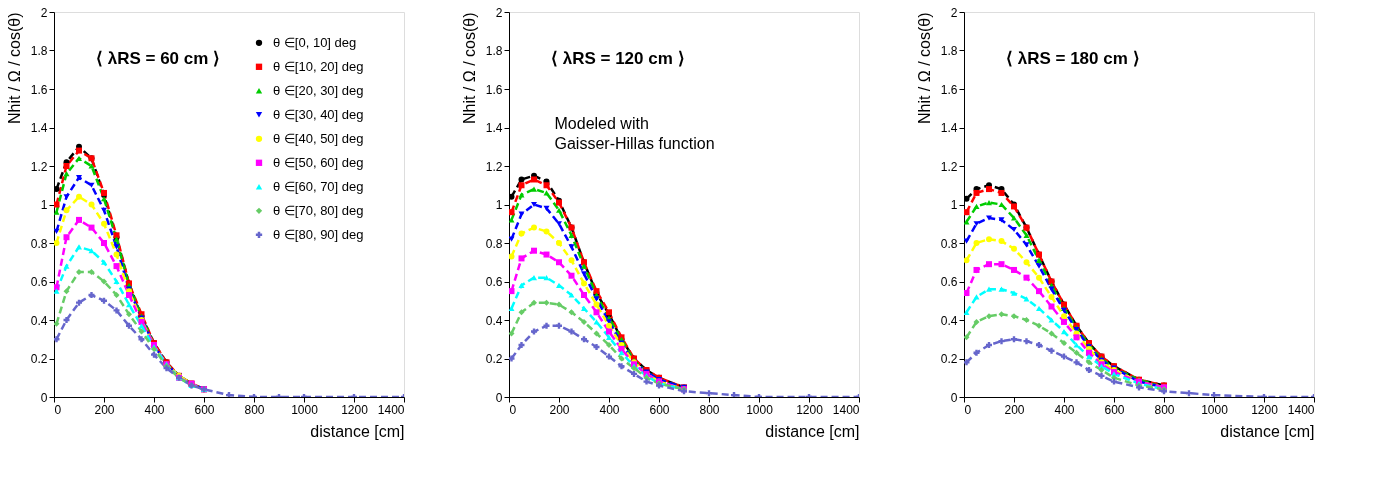 The width and height of the screenshot is (1381, 484). What do you see at coordinates (318, 210) in the screenshot?
I see `legend-label: θ ∈[70, 80] deg` at bounding box center [318, 210].